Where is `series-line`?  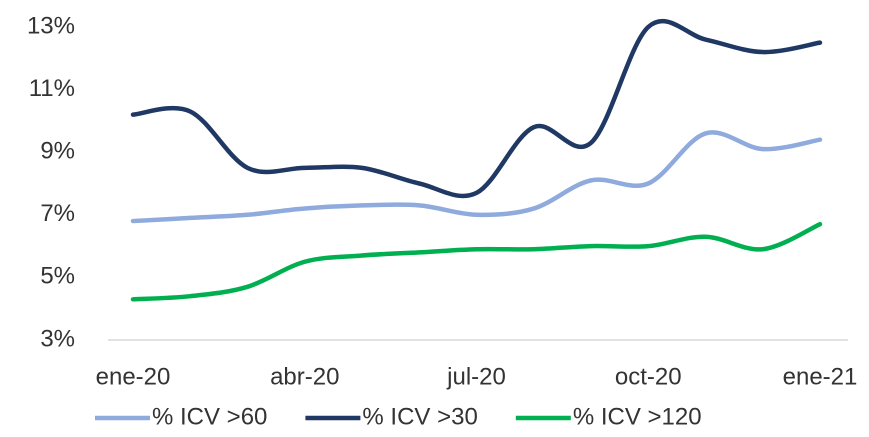
series-line is located at coordinates (476, 261).